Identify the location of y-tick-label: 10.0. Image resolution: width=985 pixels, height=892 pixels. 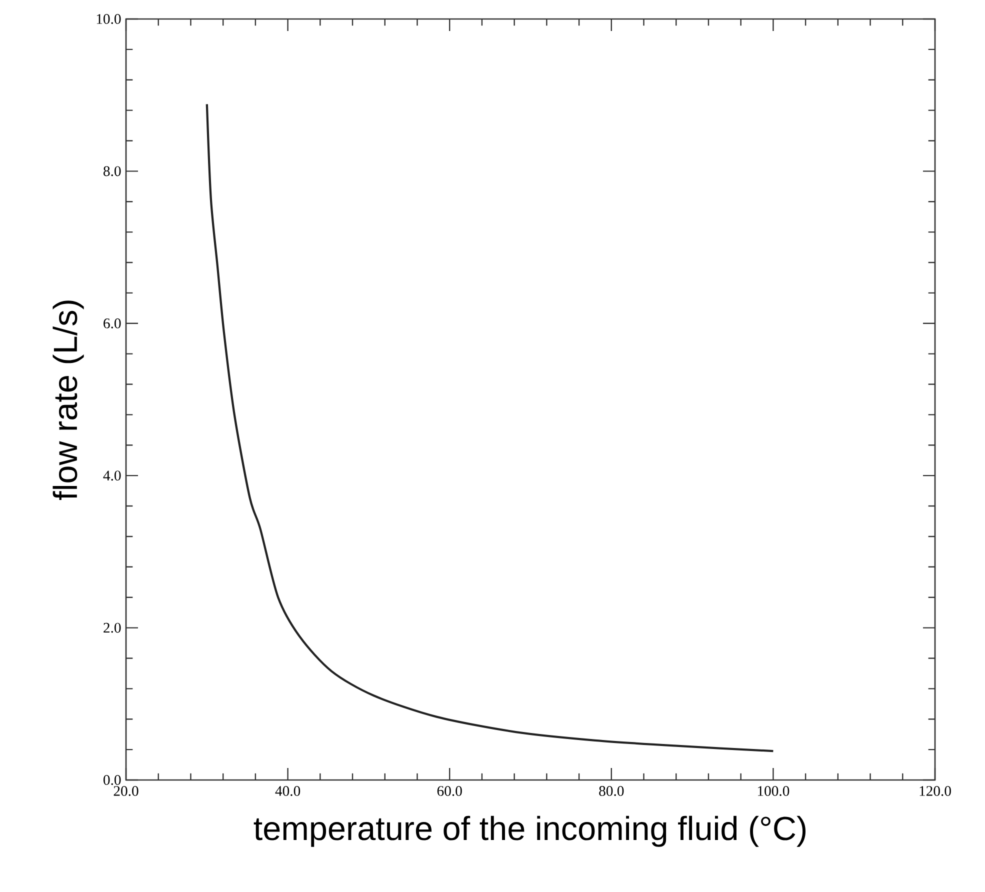
(108, 19).